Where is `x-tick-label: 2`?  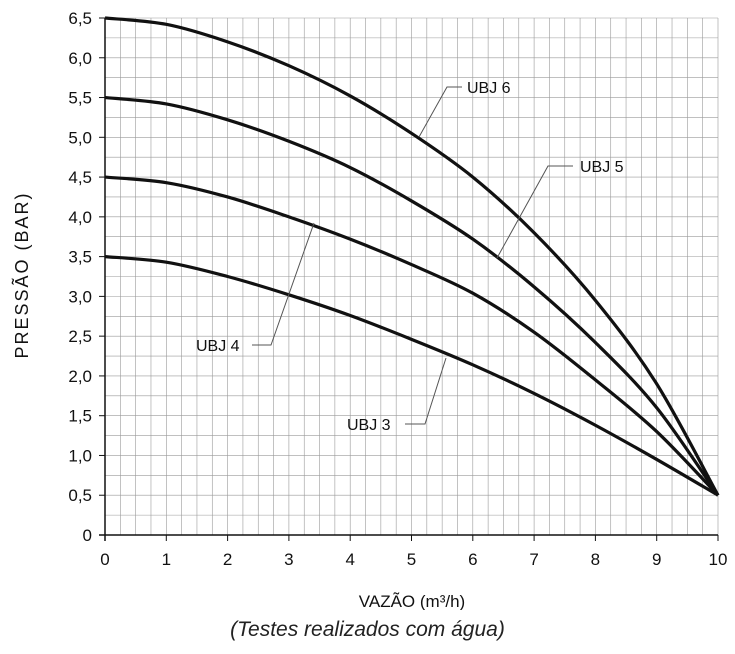
x-tick-label: 2 is located at coordinates (227, 559).